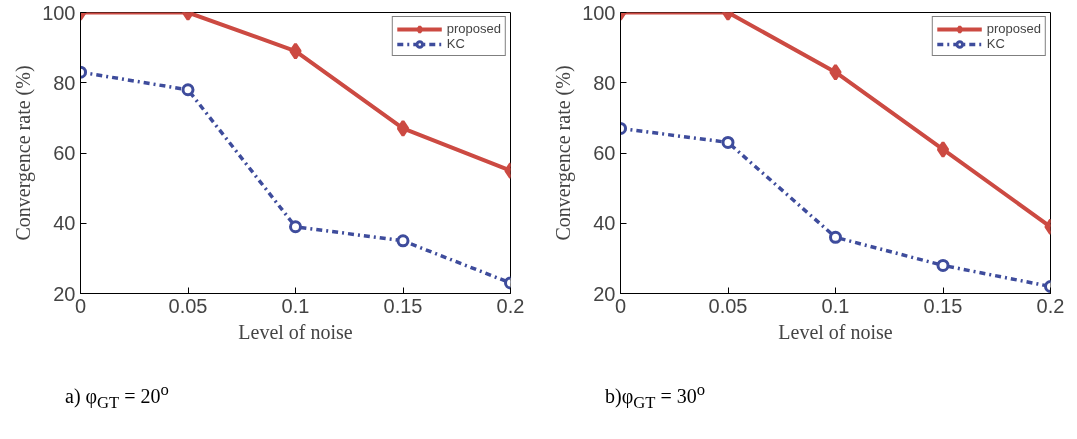 This screenshot has width=1077, height=439. I want to click on text: b)φ$_{GT}$ = 30$^{o}$, so click(655, 396).